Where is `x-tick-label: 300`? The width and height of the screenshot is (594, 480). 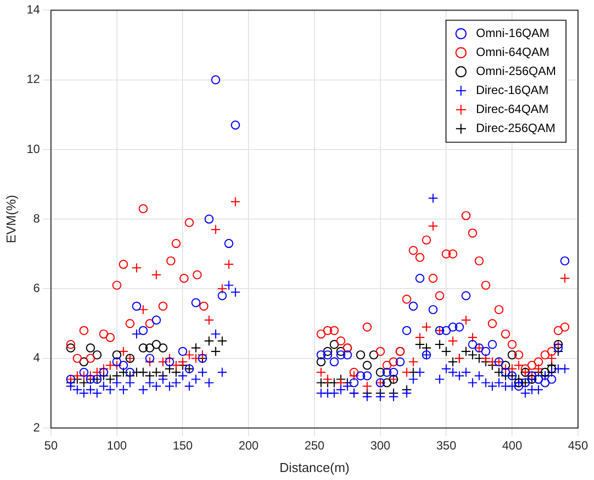 x-tick-label: 300 is located at coordinates (380, 445).